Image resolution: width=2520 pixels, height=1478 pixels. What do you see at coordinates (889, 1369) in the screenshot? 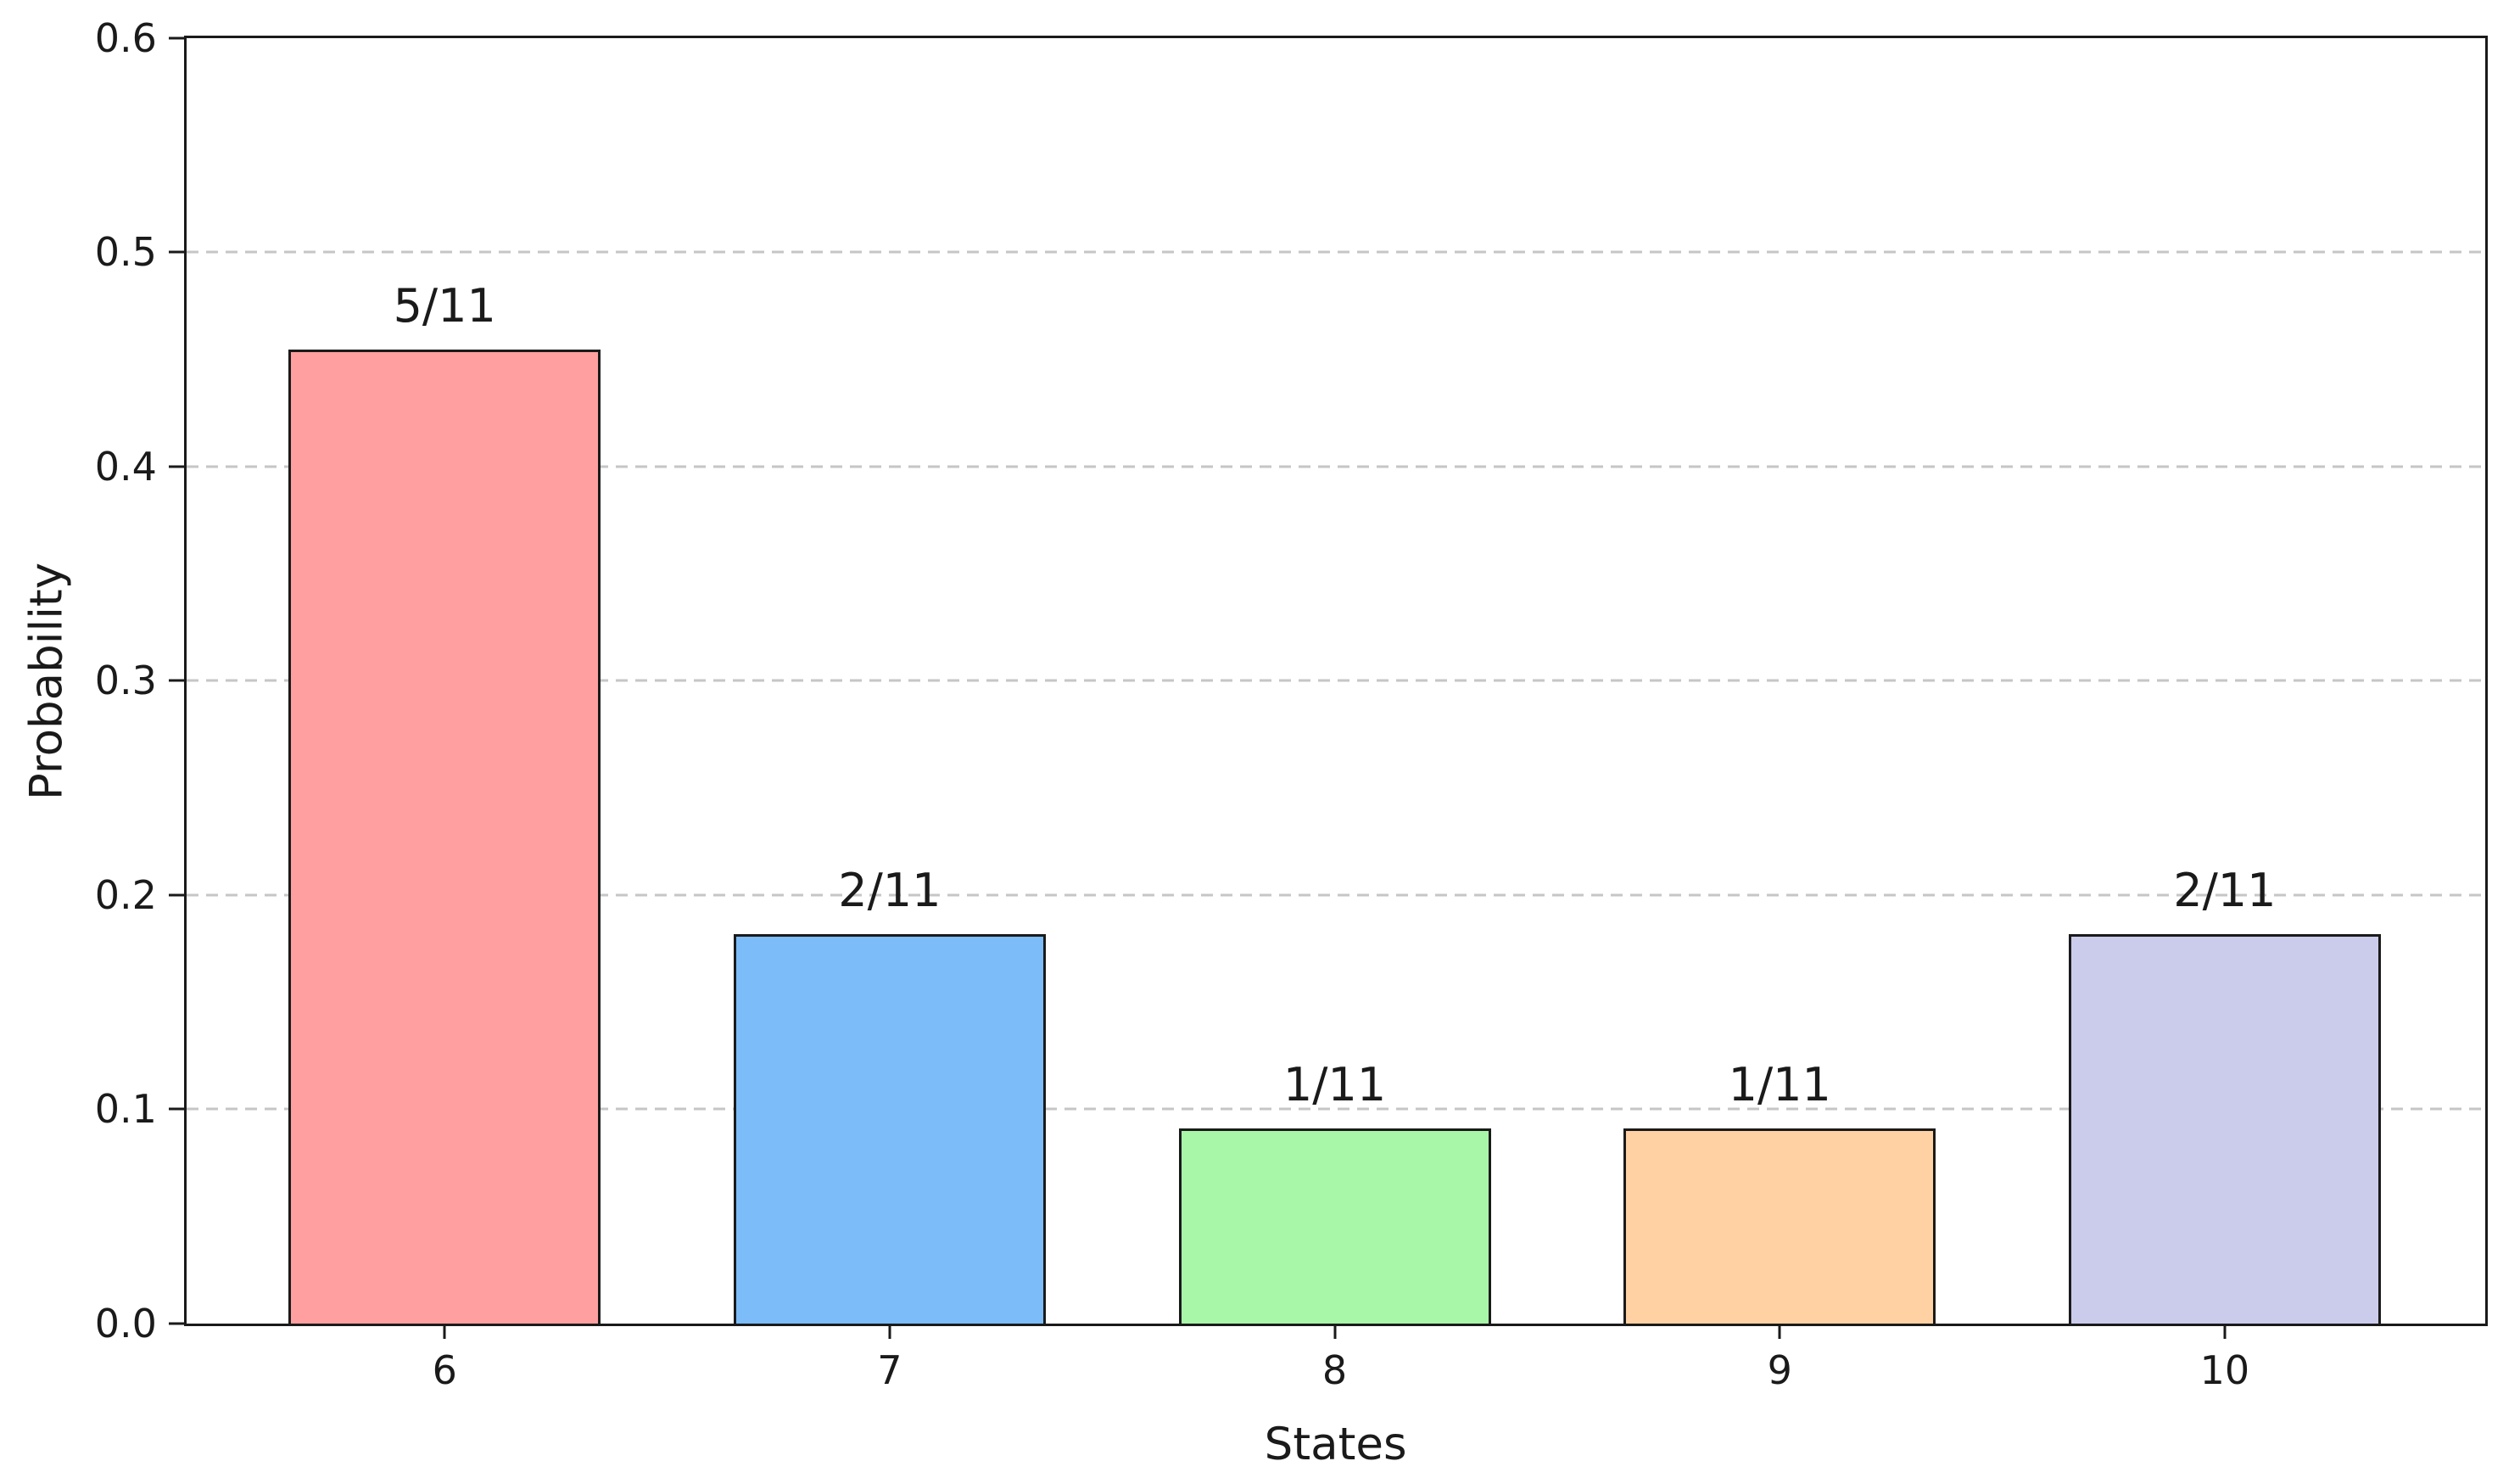
I see `x-tick-label: 7` at bounding box center [889, 1369].